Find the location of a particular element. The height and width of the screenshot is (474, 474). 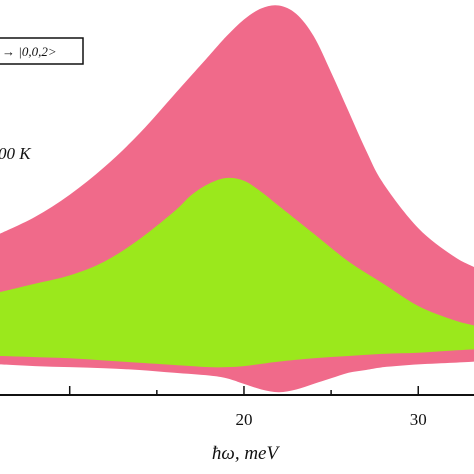

legend-box-frame is located at coordinates (42, 51).